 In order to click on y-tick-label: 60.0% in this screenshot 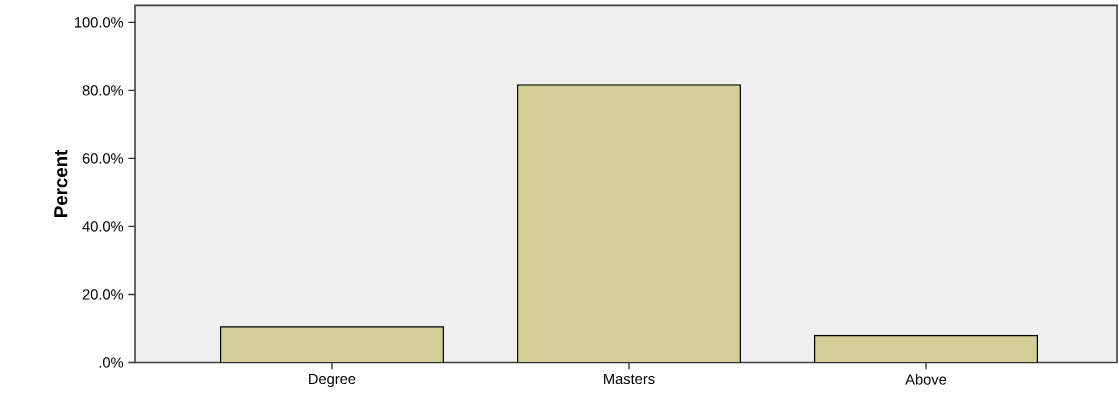, I will do `click(103, 158)`.